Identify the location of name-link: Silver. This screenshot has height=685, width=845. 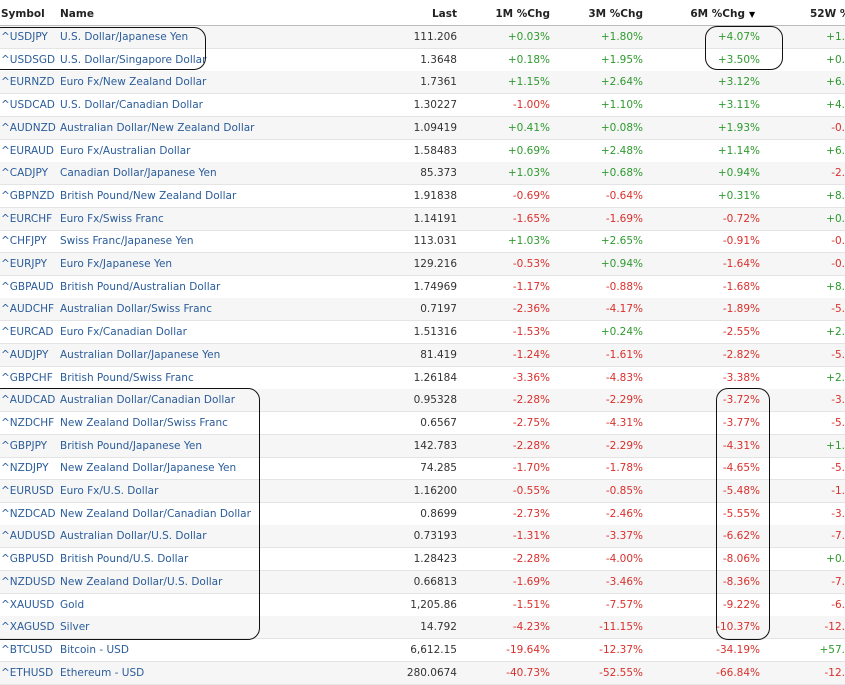
(75, 627).